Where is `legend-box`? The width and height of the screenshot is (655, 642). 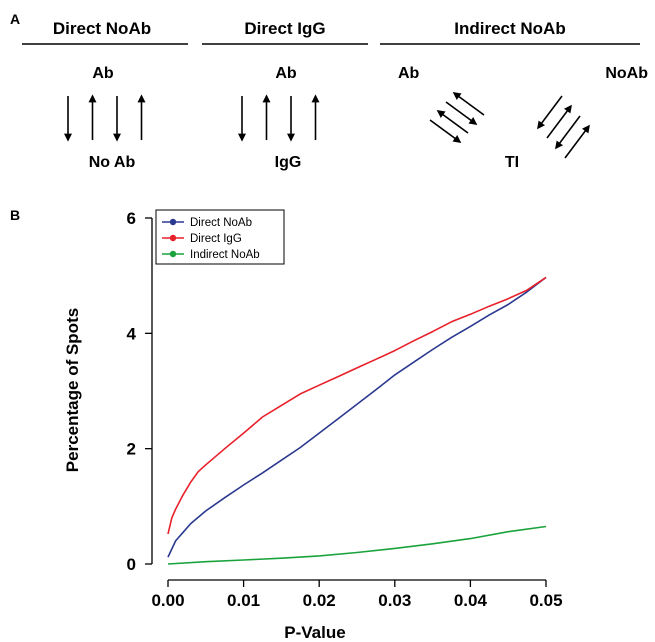
legend-box is located at coordinates (220, 237).